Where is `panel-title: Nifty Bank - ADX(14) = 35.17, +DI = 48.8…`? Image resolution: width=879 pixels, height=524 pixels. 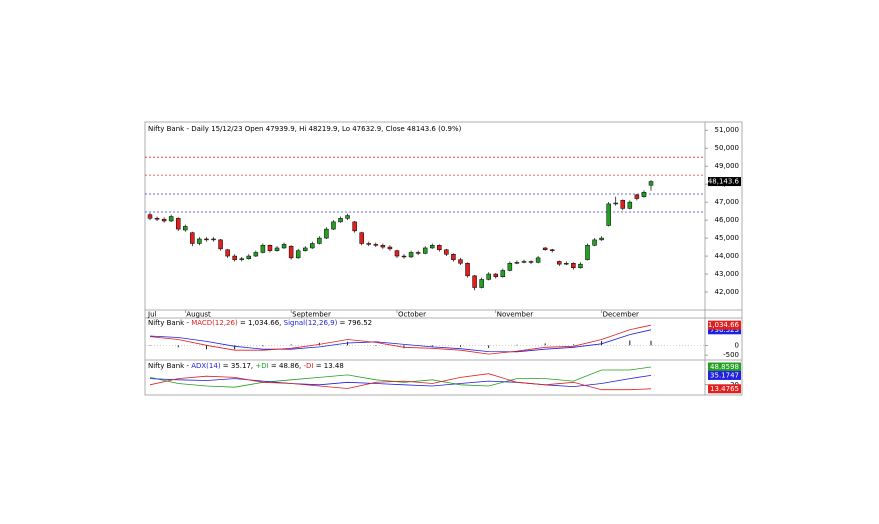 panel-title: Nifty Bank - ADX(14) = 35.17, +DI = 48.8… is located at coordinates (246, 366).